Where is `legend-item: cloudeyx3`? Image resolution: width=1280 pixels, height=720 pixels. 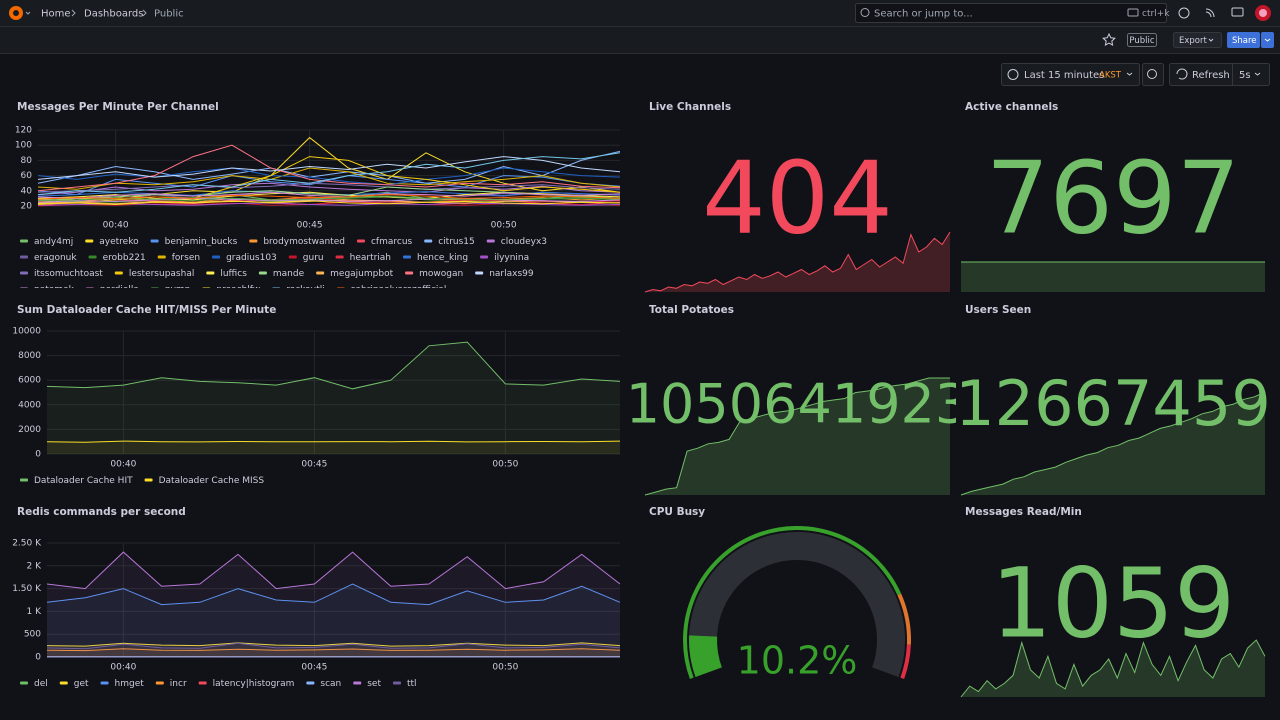 legend-item: cloudeyx3 is located at coordinates (516, 242).